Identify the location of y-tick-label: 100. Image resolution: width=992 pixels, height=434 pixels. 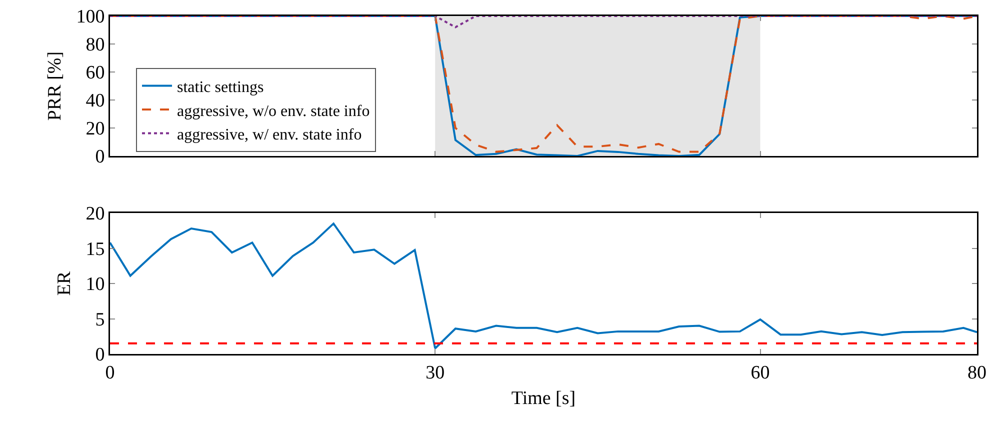
(90, 17).